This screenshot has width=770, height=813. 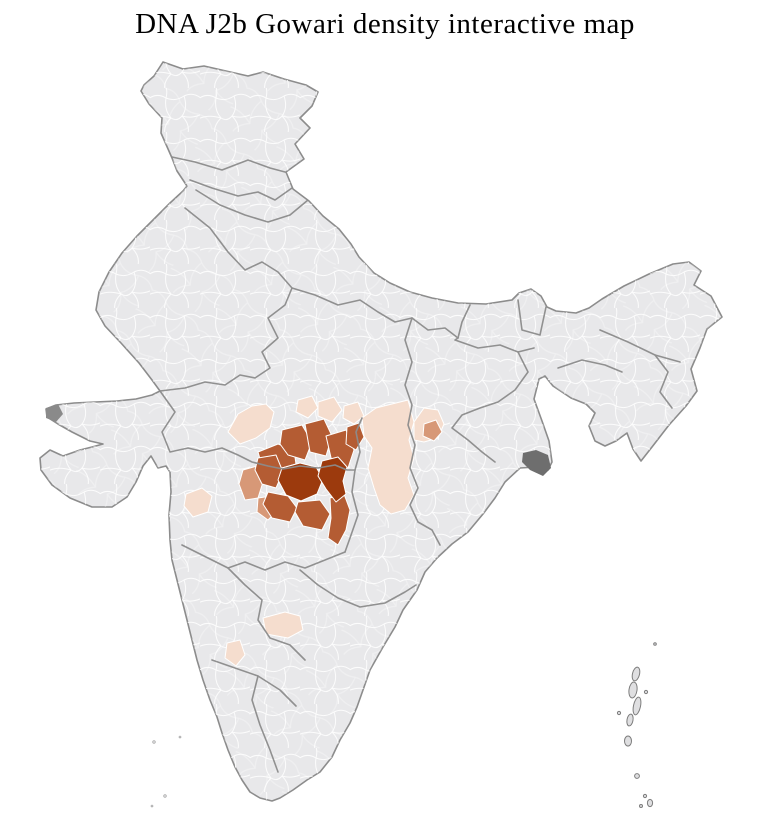 I want to click on density-districts-level4, so click(x=312, y=479).